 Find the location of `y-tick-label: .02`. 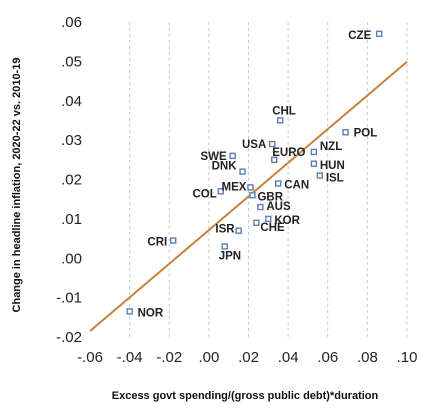

y-tick-label: .02 is located at coordinates (71, 180).